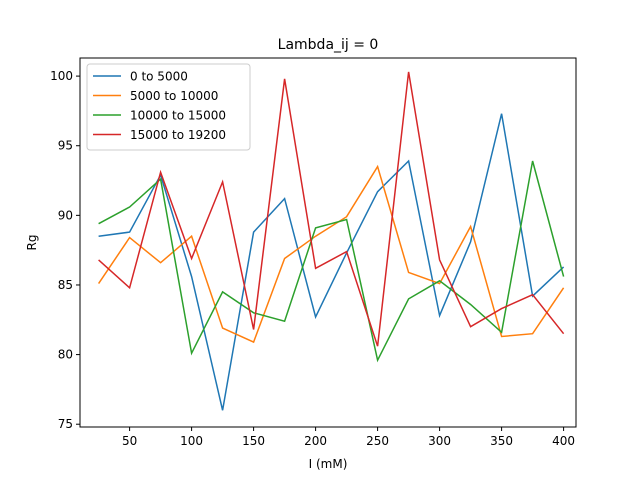 This screenshot has height=480, width=640. What do you see at coordinates (377, 441) in the screenshot?
I see `x-tick-label: 250` at bounding box center [377, 441].